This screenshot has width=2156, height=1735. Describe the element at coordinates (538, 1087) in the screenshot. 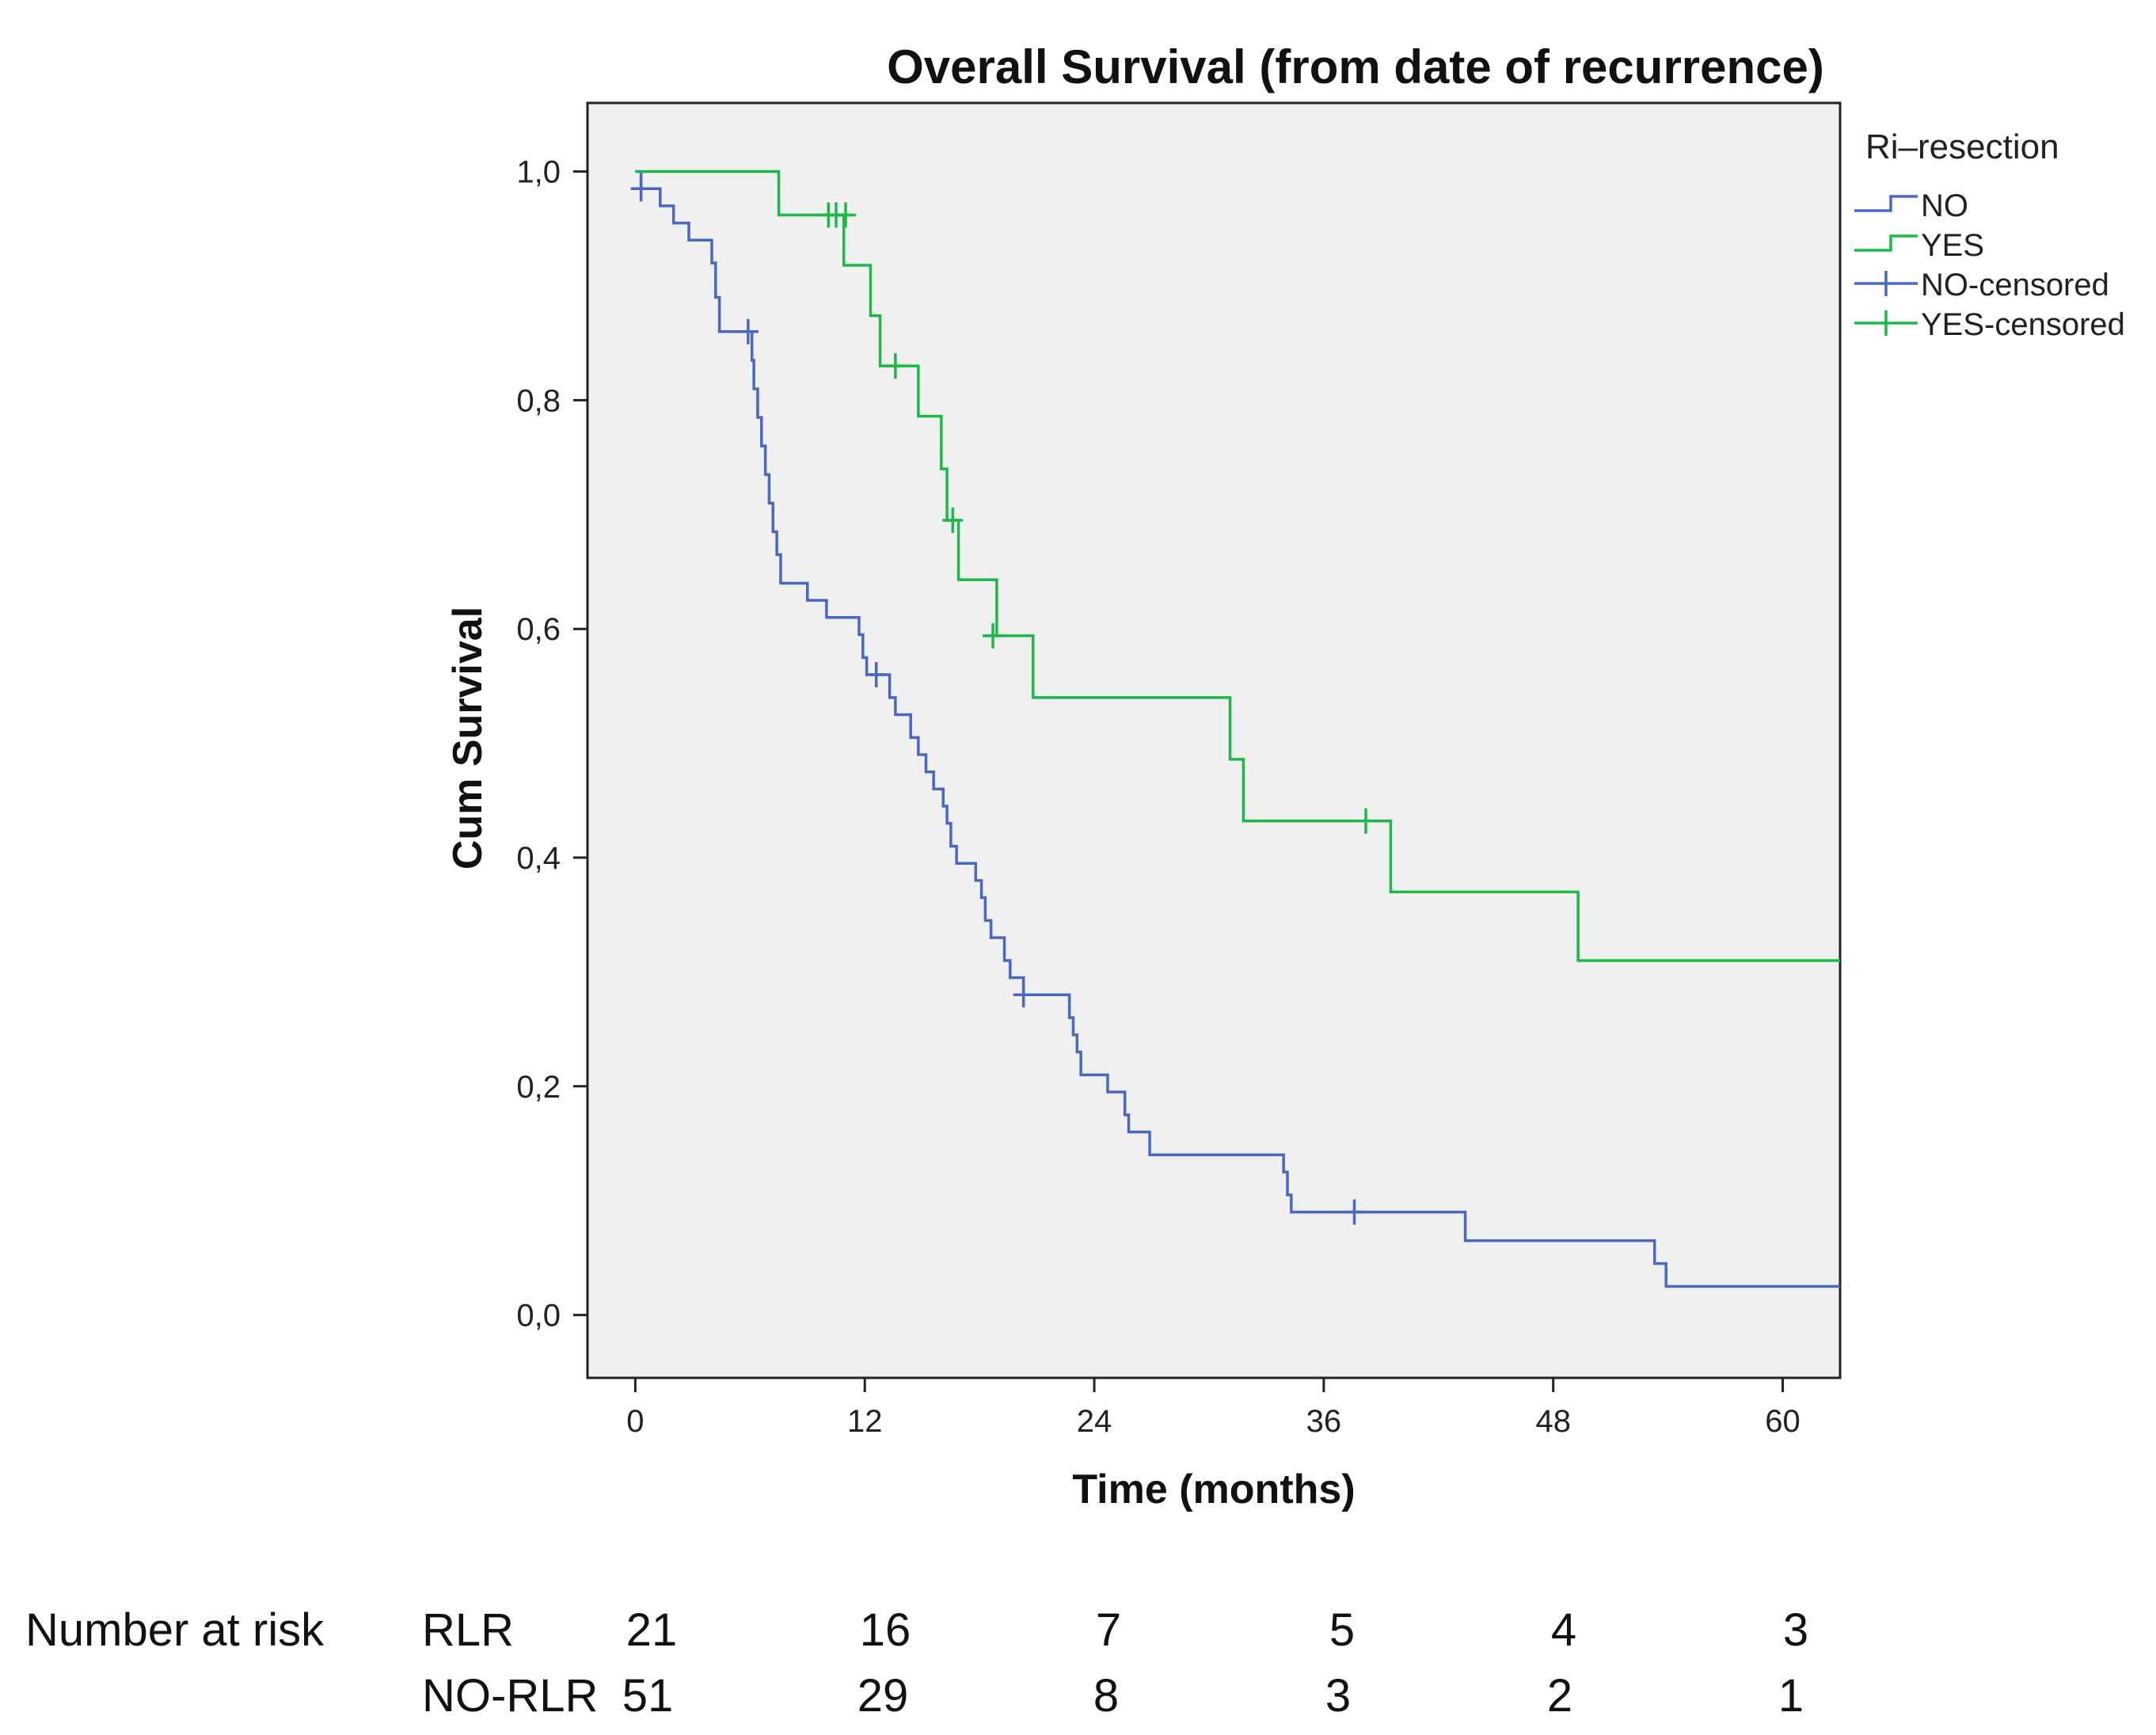

I see `y-tick-label-1: 0,2` at that location.